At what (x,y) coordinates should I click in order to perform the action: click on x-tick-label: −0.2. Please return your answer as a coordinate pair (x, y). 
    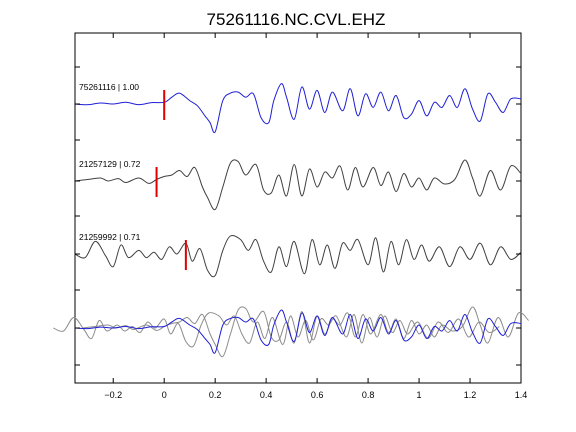
    Looking at the image, I should click on (113, 395).